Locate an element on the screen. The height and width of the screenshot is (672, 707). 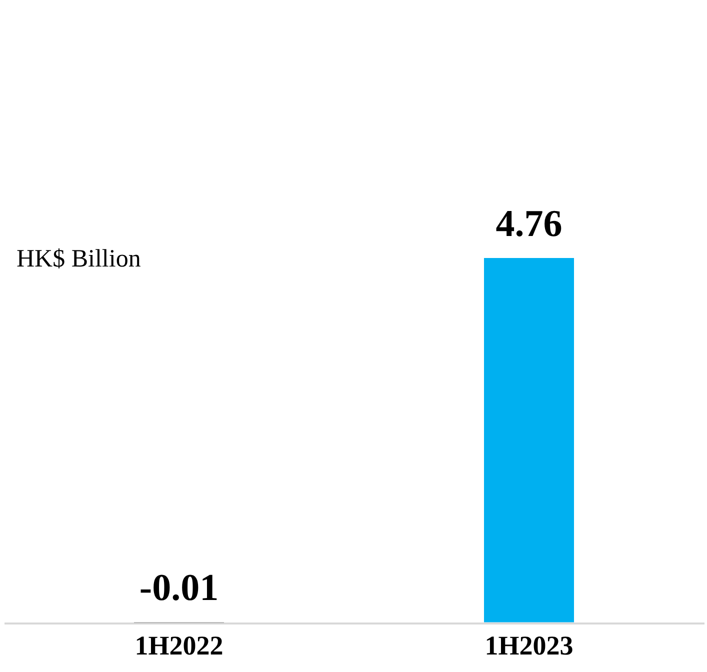
data-label: -0.01 is located at coordinates (179, 588).